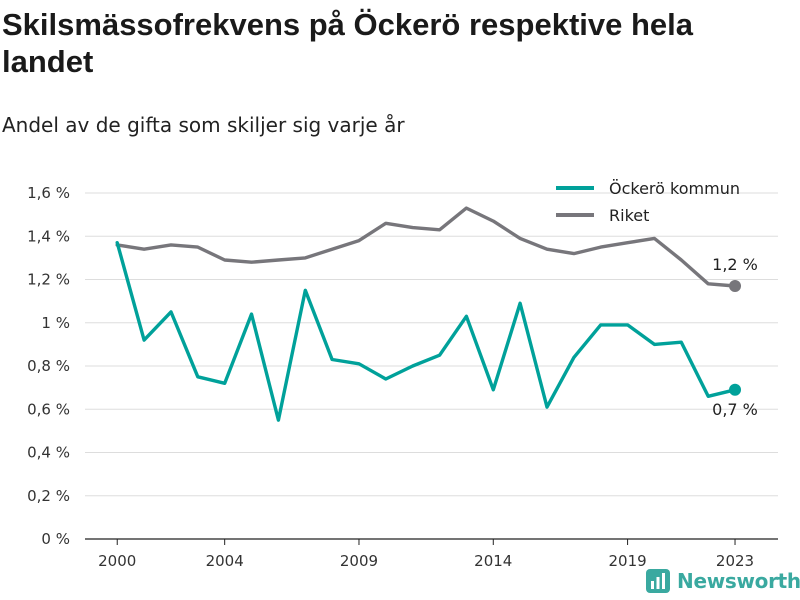  Describe the element at coordinates (55, 323) in the screenshot. I see `y-tick-label: 1 %` at that location.